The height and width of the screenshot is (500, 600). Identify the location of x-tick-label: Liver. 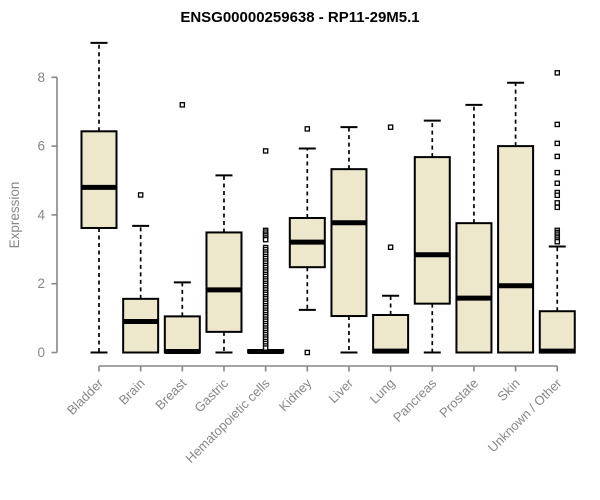
(341, 390).